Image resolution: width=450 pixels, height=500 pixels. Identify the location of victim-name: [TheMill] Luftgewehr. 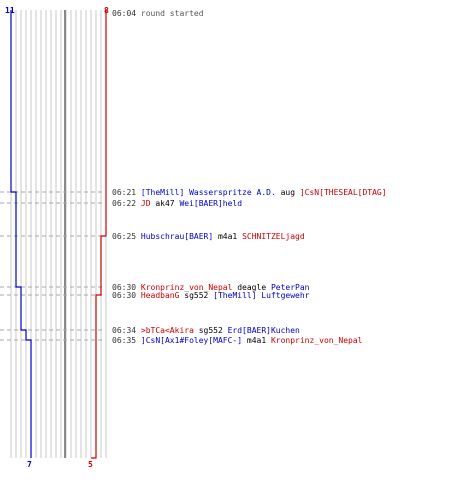
(261, 295).